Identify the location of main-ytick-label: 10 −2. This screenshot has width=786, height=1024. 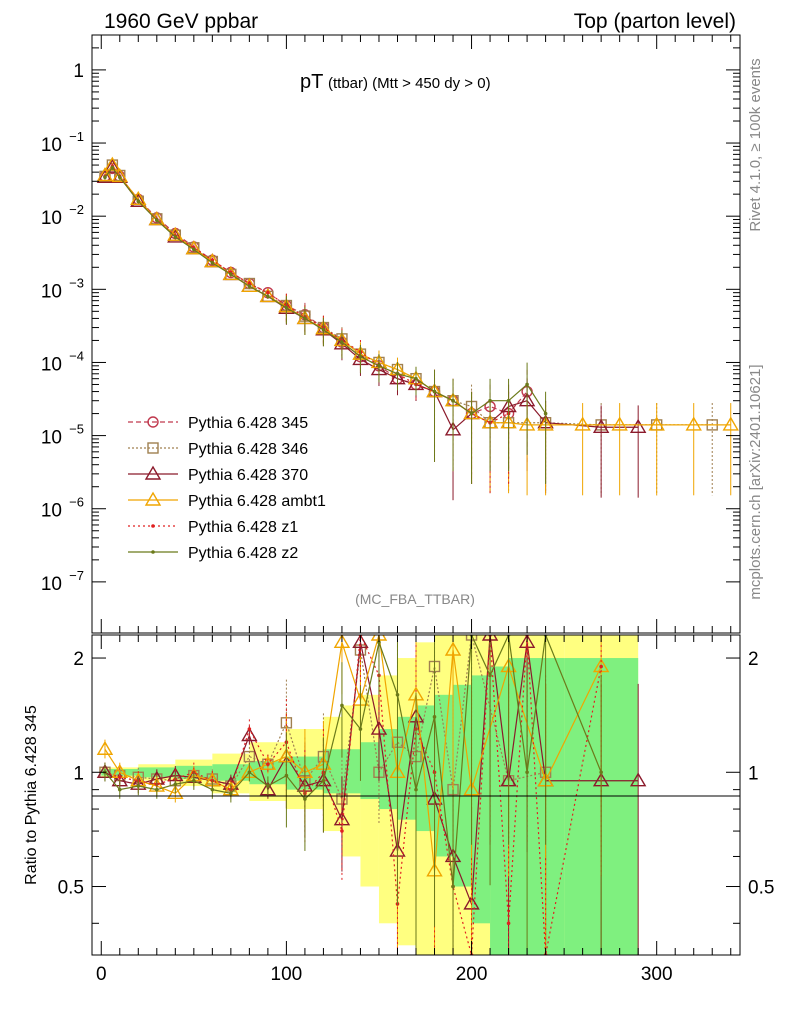
(62, 215).